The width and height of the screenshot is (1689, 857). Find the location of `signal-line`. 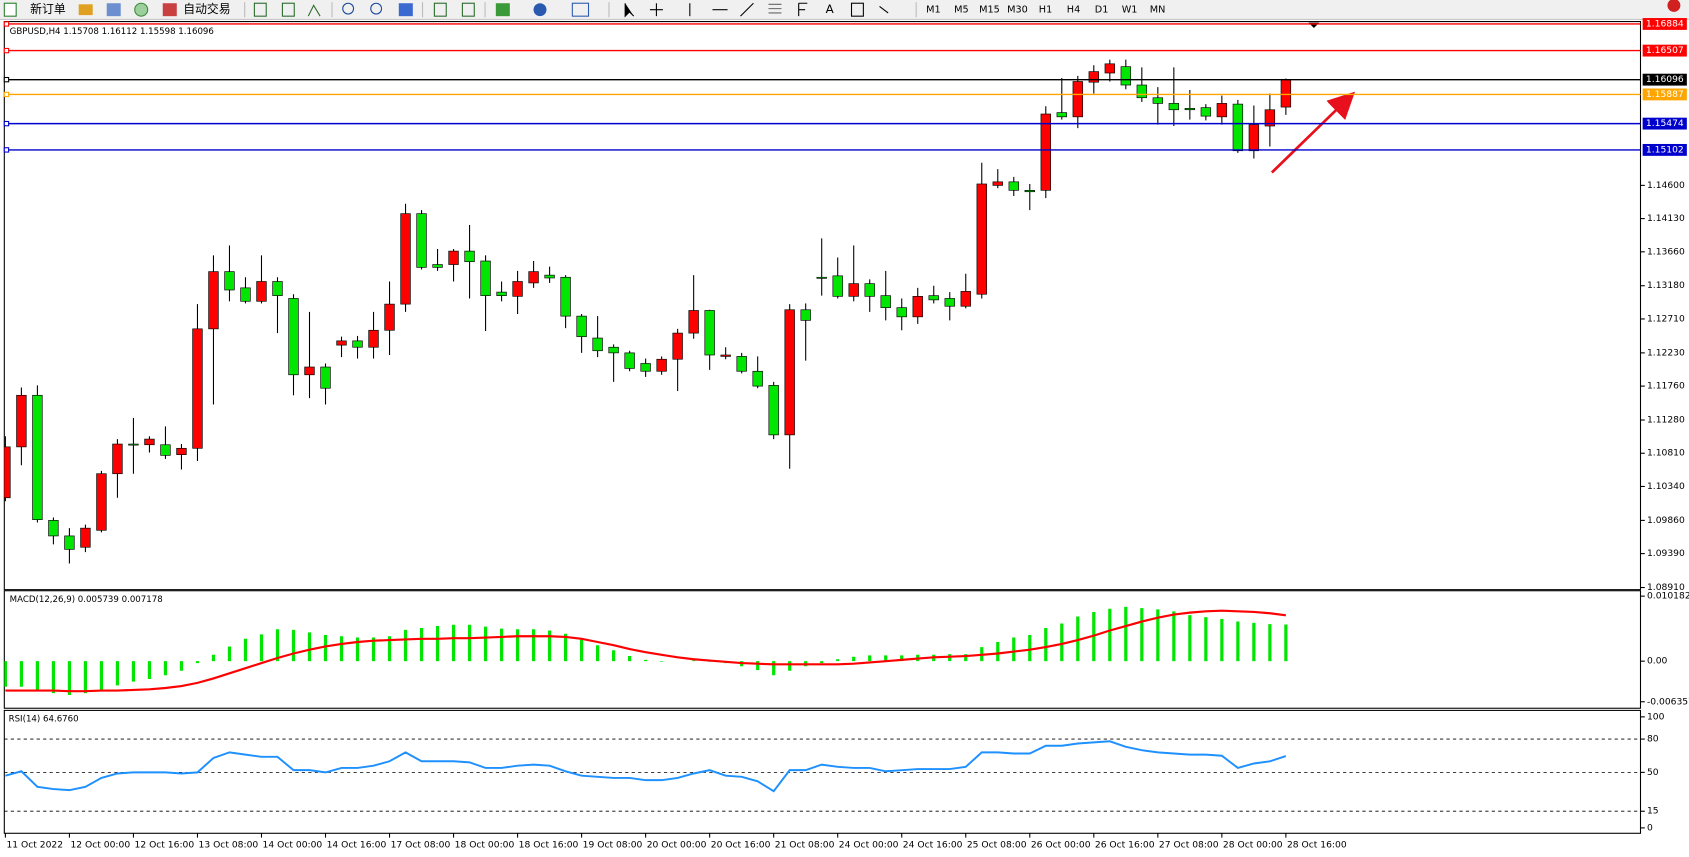

signal-line is located at coordinates (646, 651).